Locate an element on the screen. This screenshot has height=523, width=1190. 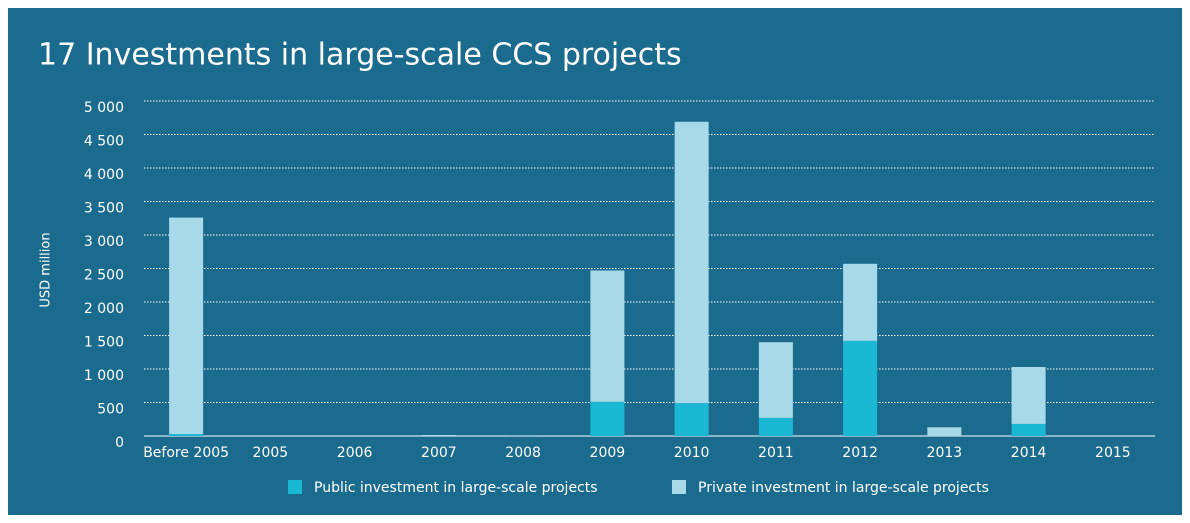
x-tick-label: 2015 is located at coordinates (1113, 453).